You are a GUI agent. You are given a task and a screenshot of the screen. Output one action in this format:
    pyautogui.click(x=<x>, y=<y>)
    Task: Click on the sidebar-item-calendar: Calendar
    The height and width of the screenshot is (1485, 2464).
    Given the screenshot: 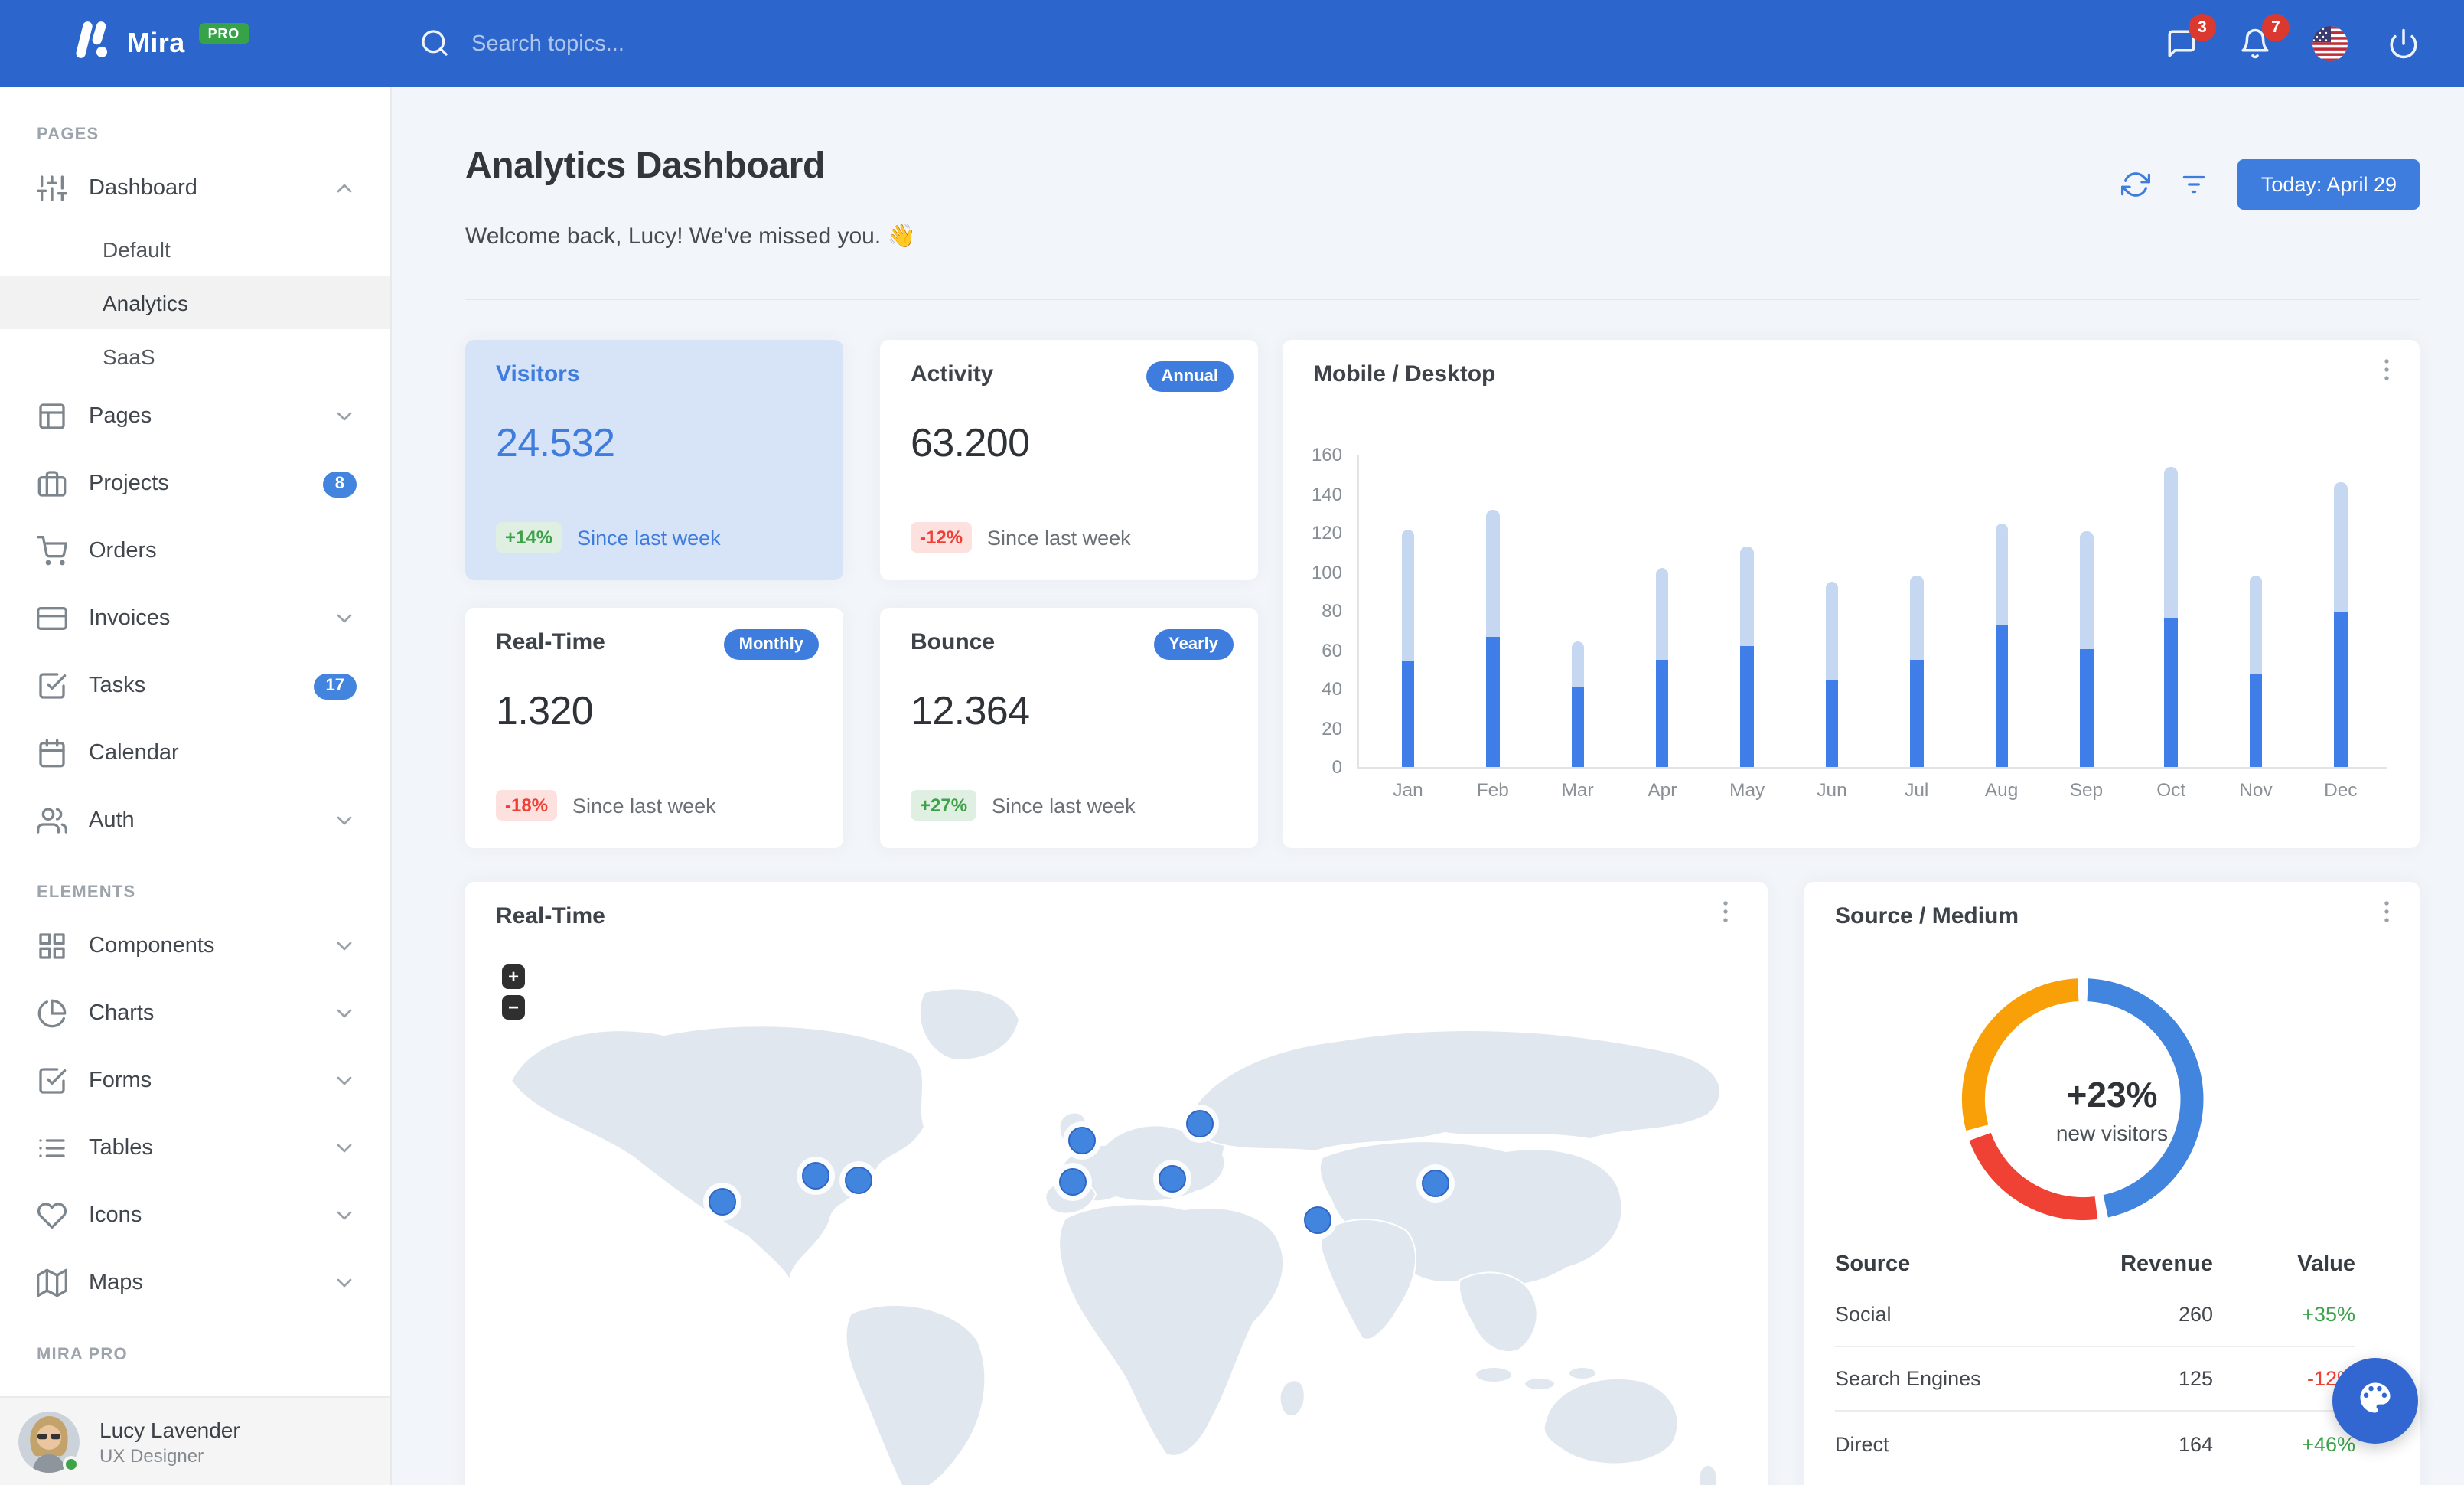 What is the action you would take?
    pyautogui.click(x=195, y=753)
    